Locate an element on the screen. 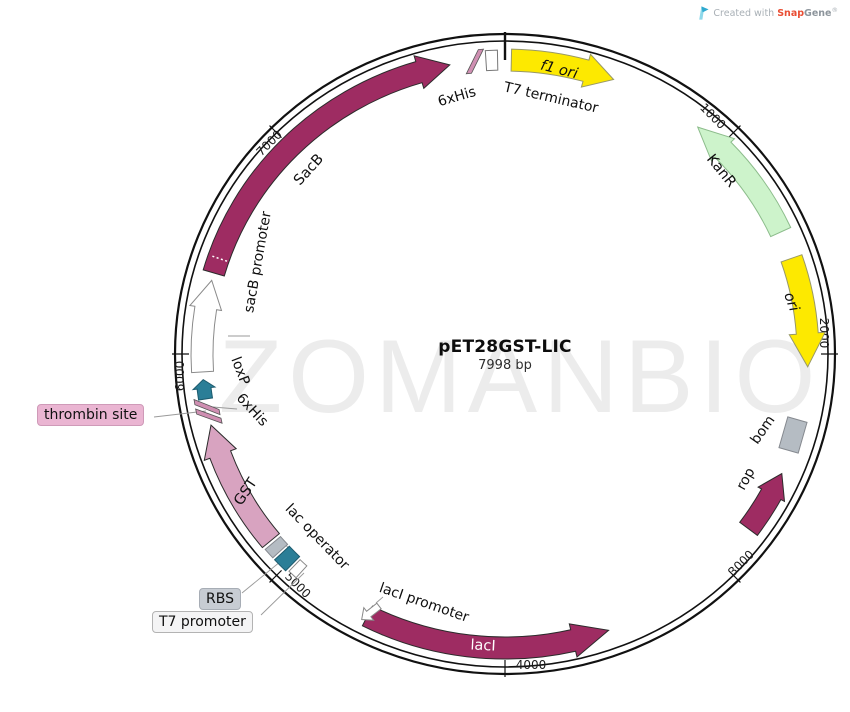 The height and width of the screenshot is (712, 850). feature-sacb-promoter is located at coordinates (205, 326).